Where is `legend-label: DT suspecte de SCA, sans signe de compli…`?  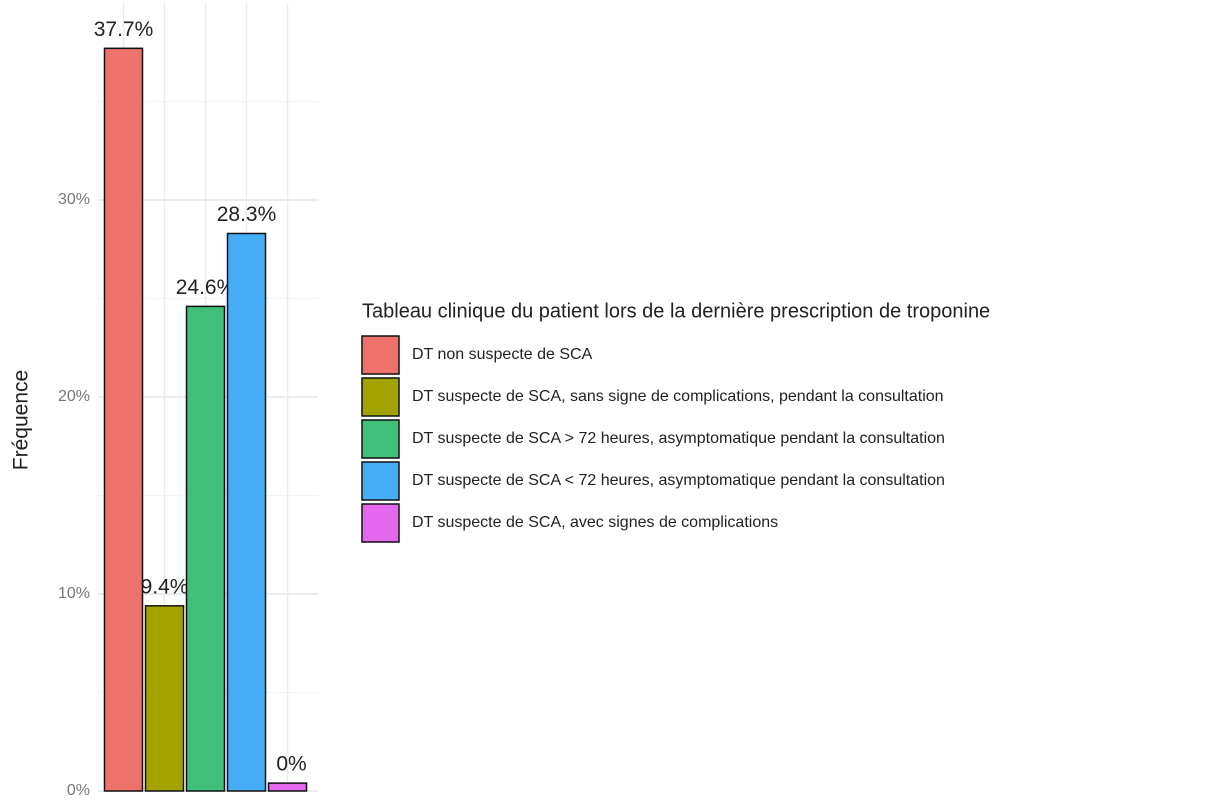 legend-label: DT suspecte de SCA, sans signe de compli… is located at coordinates (678, 396).